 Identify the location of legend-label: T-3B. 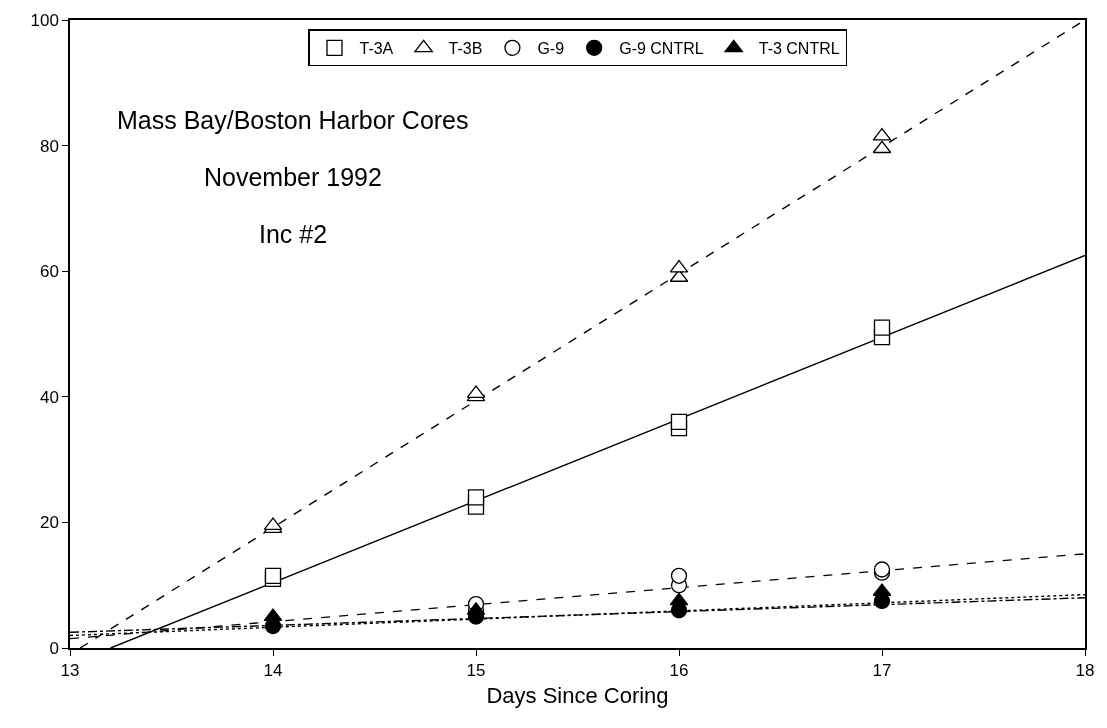
(465, 49).